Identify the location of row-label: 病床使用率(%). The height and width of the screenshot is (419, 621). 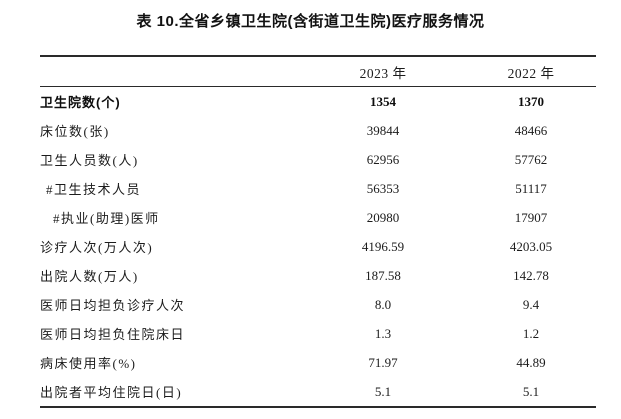
(88, 363).